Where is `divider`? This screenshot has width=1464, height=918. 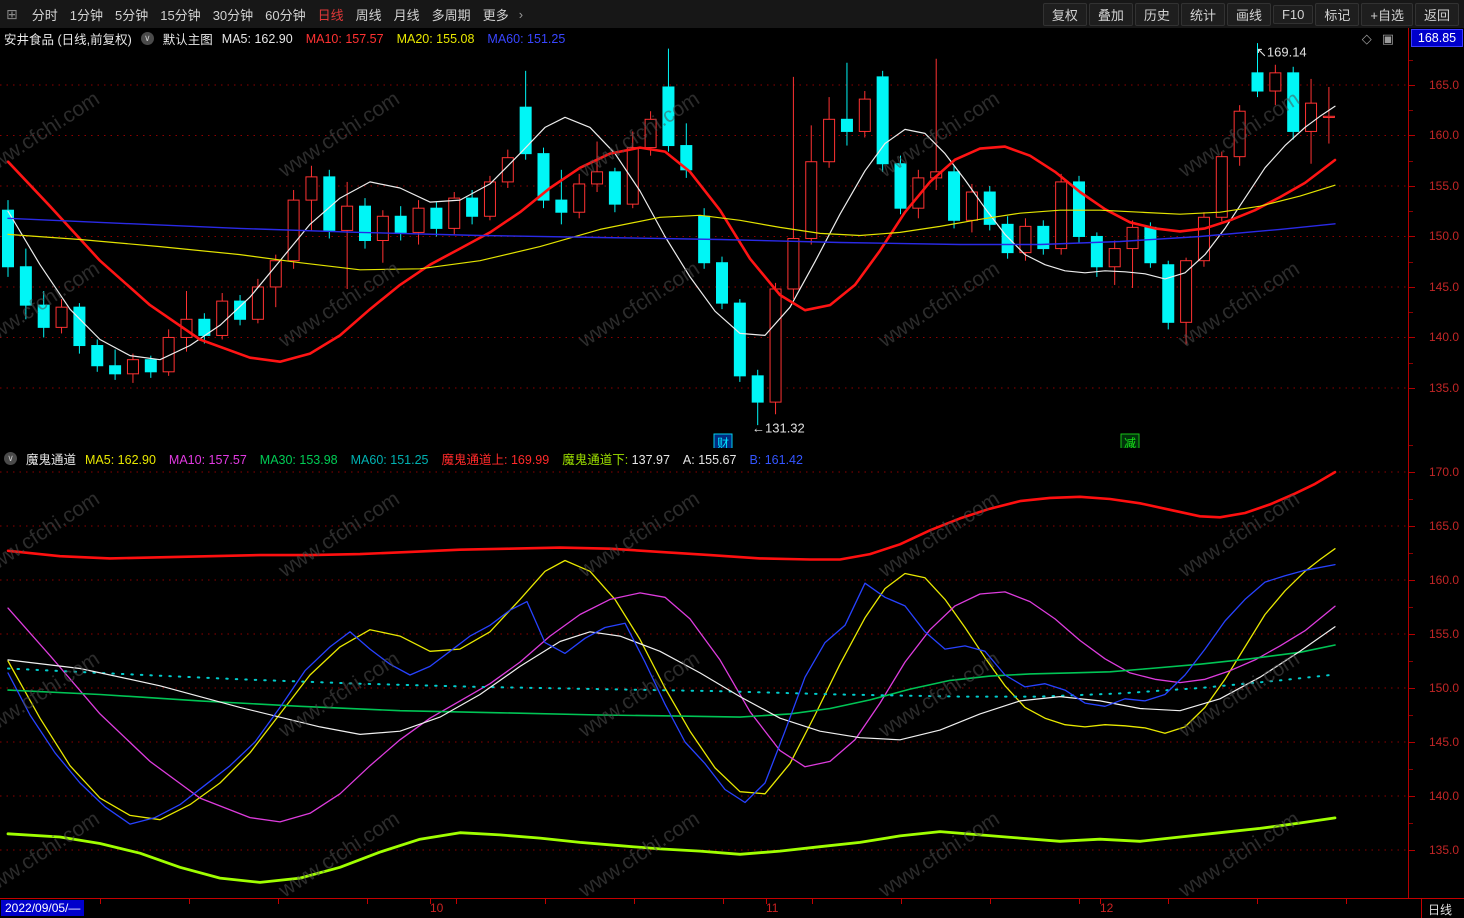 divider is located at coordinates (1421, 908).